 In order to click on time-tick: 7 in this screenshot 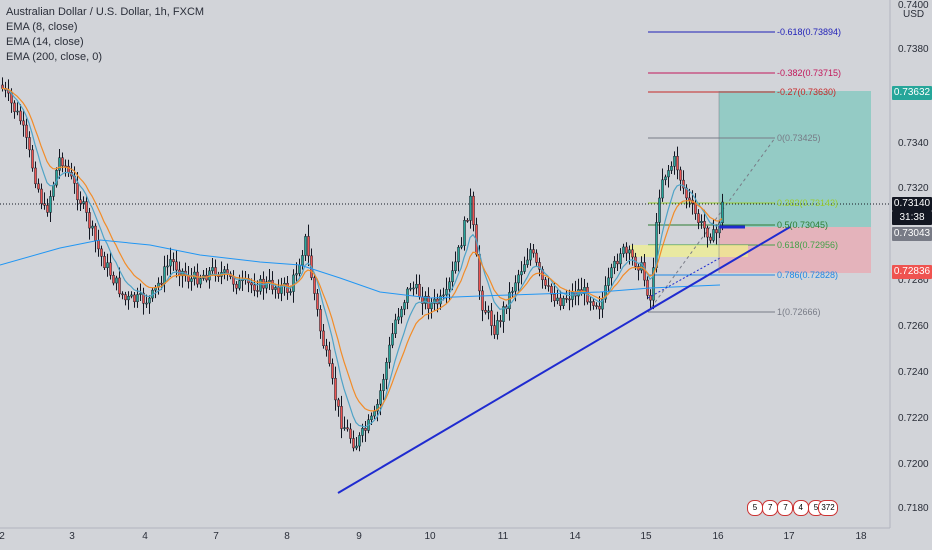, I will do `click(216, 536)`.